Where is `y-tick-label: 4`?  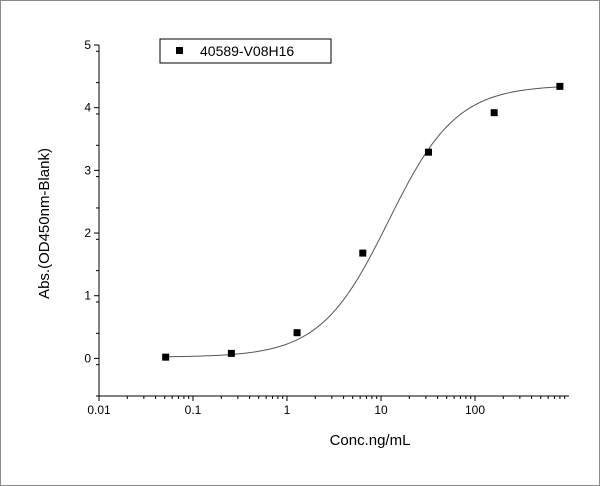 y-tick-label: 4 is located at coordinates (87, 108).